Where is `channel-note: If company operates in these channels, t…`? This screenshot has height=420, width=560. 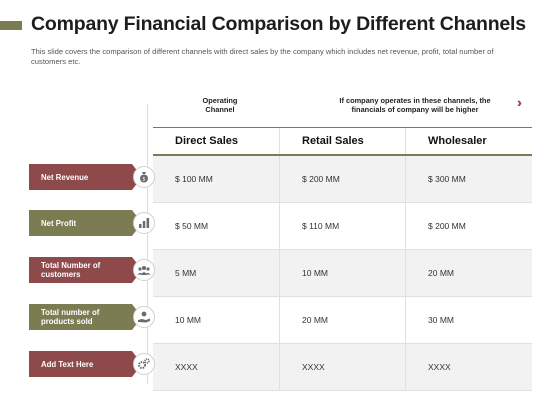
channel-note: If company operates in these channels, t… is located at coordinates (415, 105).